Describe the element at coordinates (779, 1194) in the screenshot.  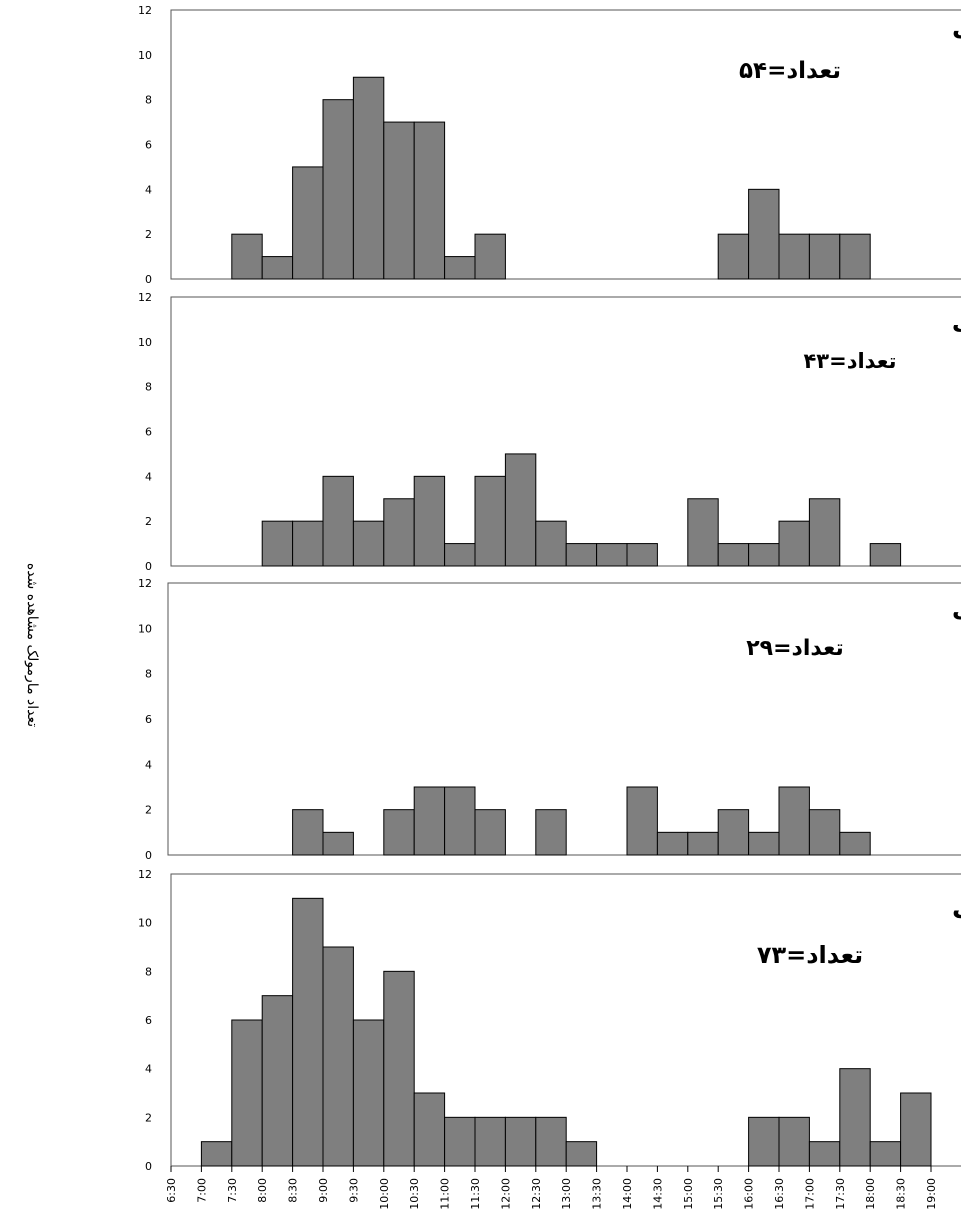
I see `x-tick-label: 16:30` at that location.